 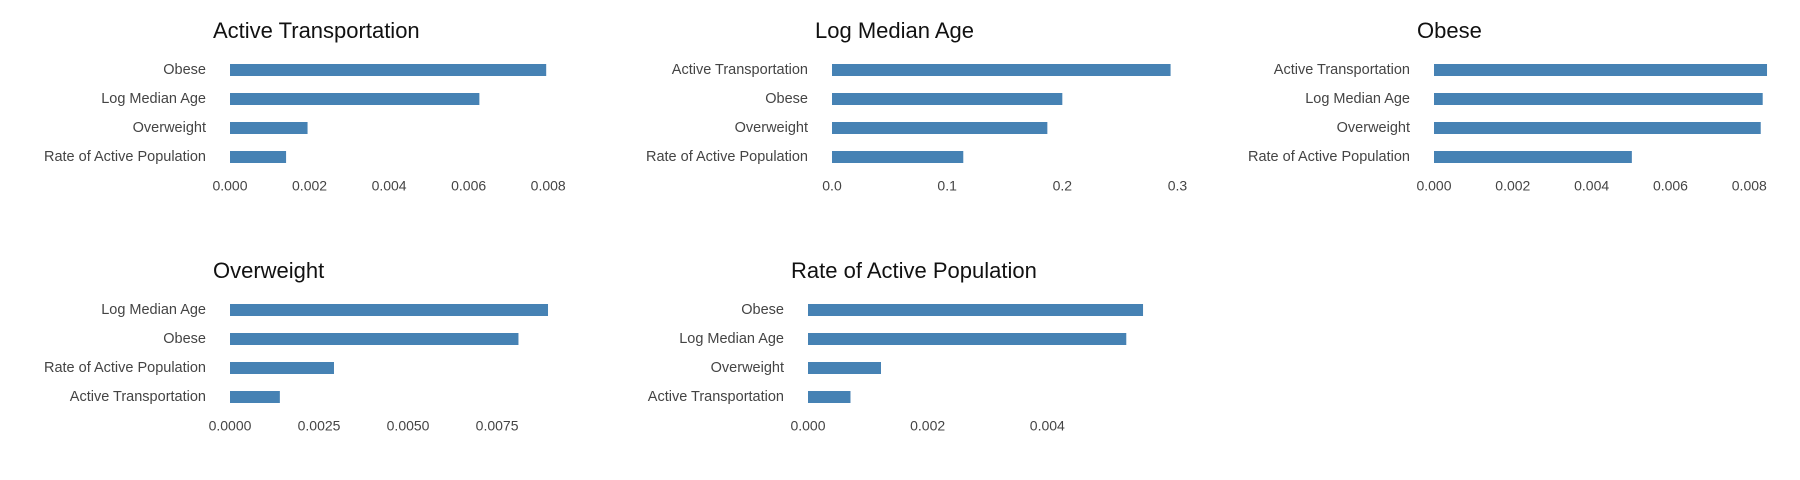 What do you see at coordinates (408, 426) in the screenshot?
I see `x-tick-label: 0.0050` at bounding box center [408, 426].